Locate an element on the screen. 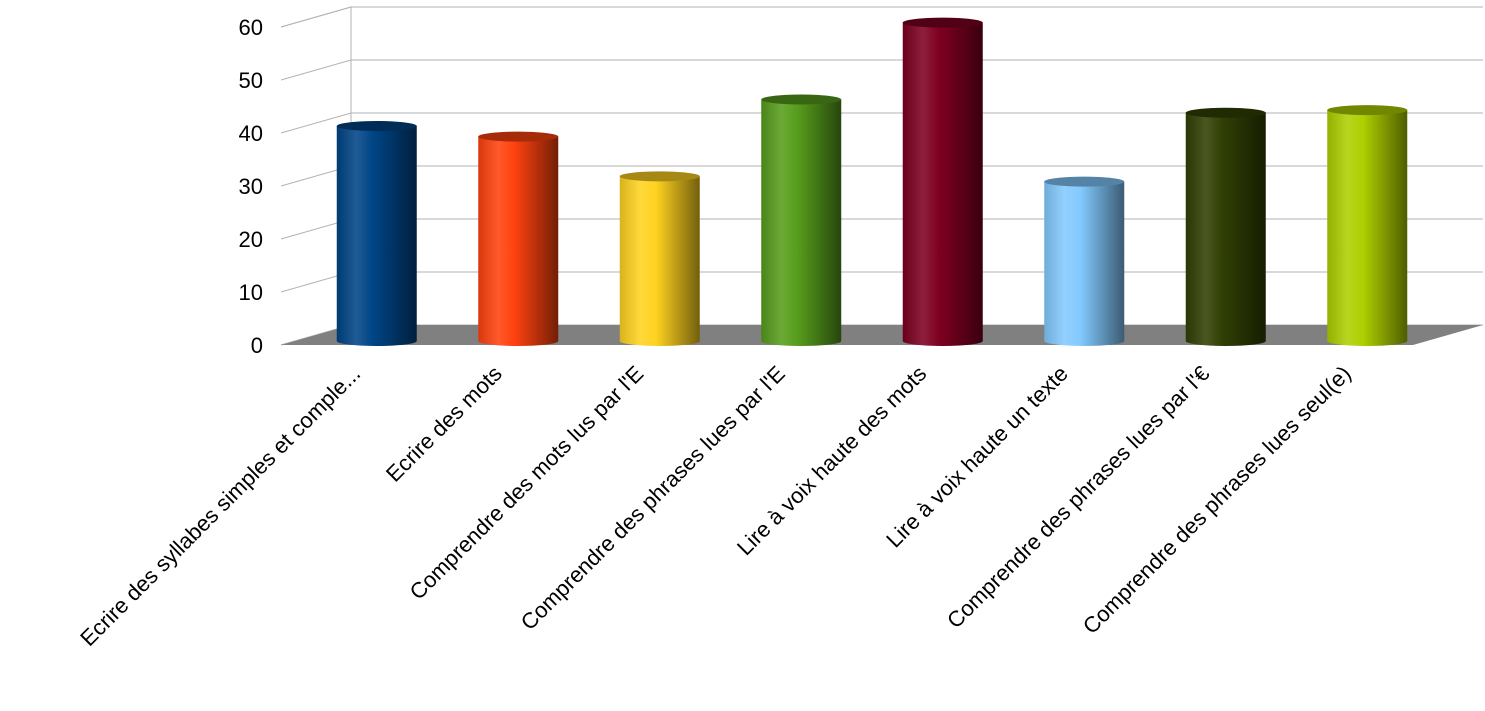 The height and width of the screenshot is (711, 1485). y-tick-label: 40 is located at coordinates (251, 133).